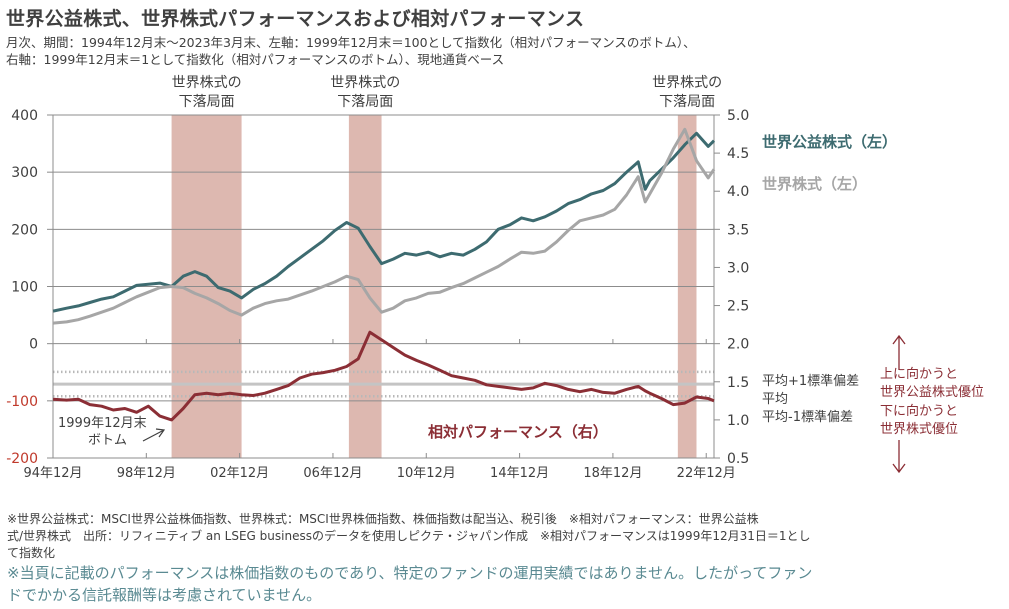 This screenshot has height=609, width=1009. I want to click on legend-world-stocks: 世界株式（左）, so click(814, 184).